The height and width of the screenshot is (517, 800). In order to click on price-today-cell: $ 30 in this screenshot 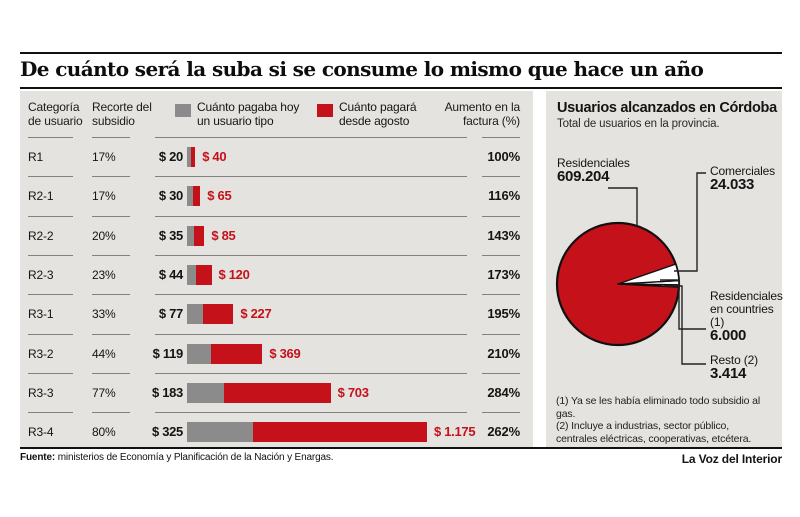, I will do `click(170, 196)`.